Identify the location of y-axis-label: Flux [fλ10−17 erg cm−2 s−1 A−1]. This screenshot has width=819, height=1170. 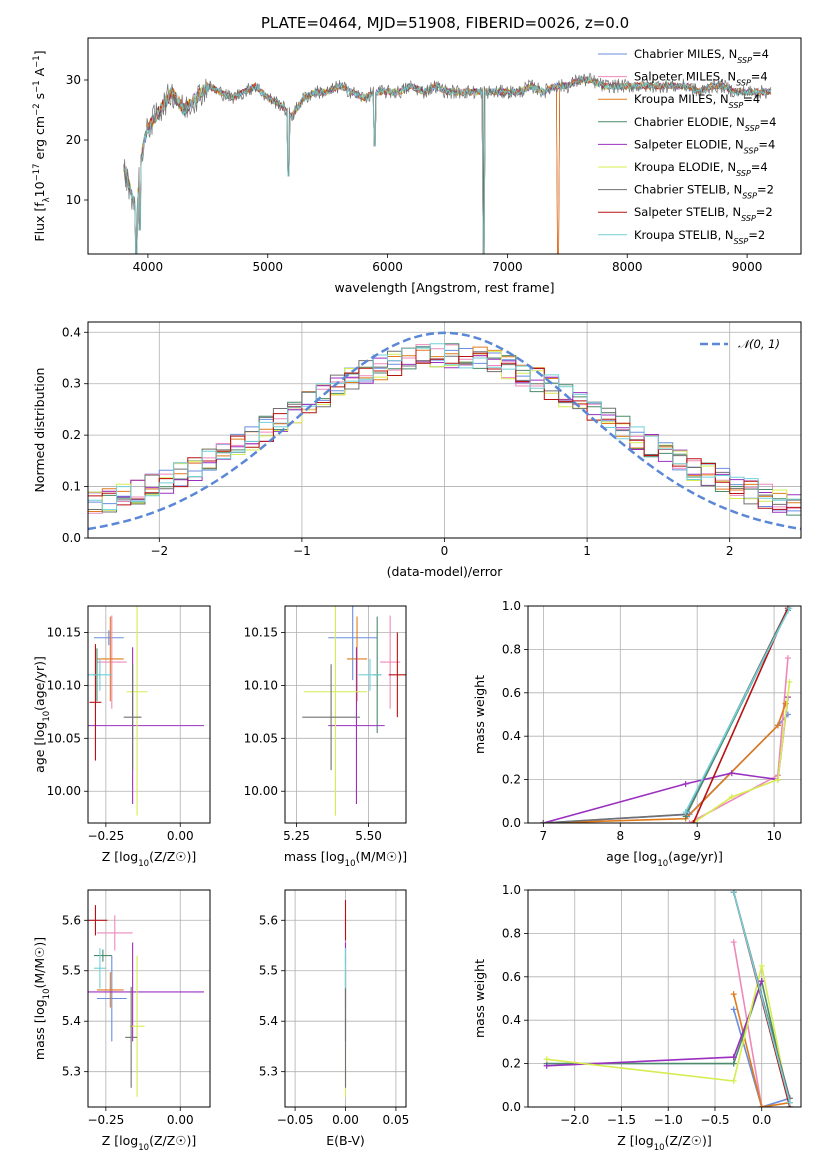
(42, 145).